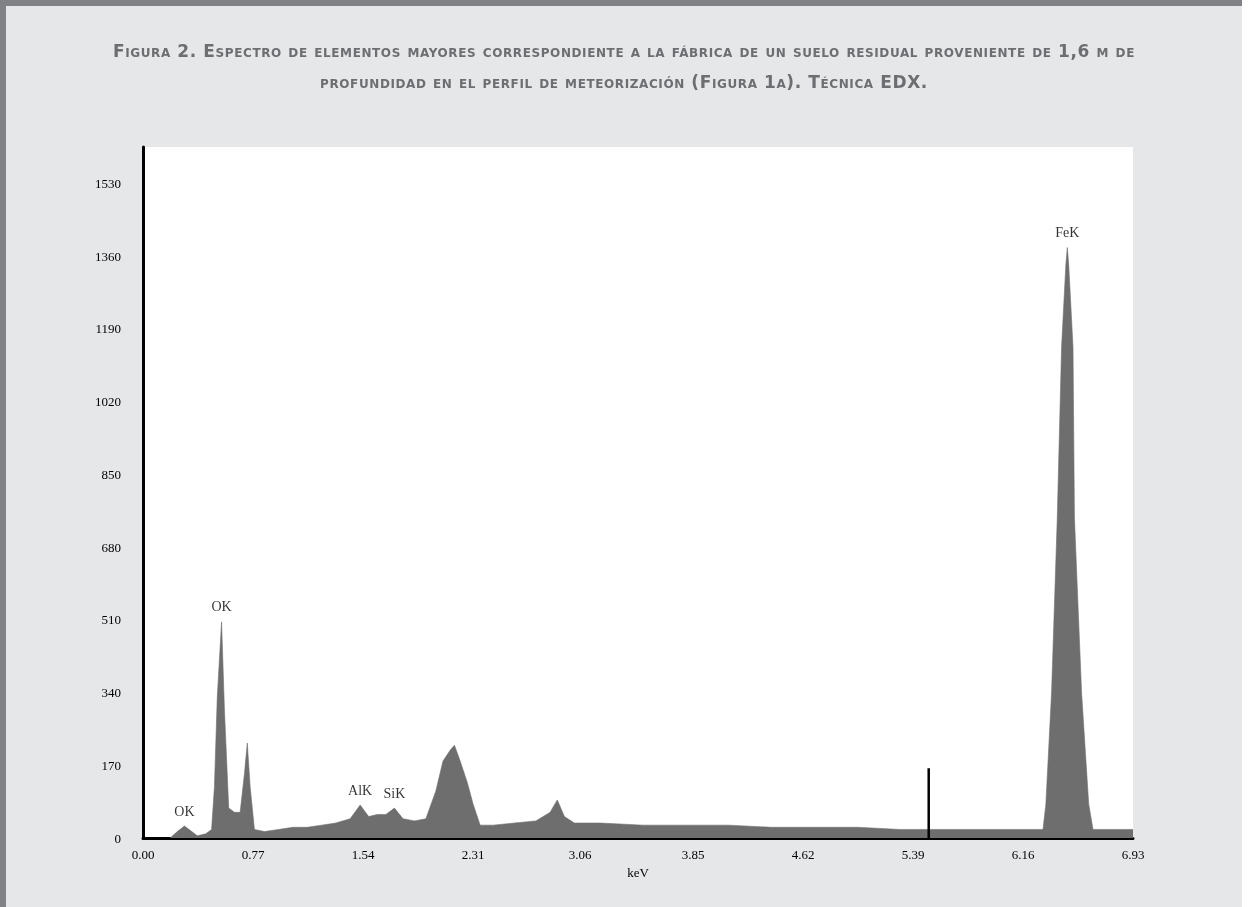 The height and width of the screenshot is (907, 1248). What do you see at coordinates (1067, 233) in the screenshot?
I see `annotation: FeK` at bounding box center [1067, 233].